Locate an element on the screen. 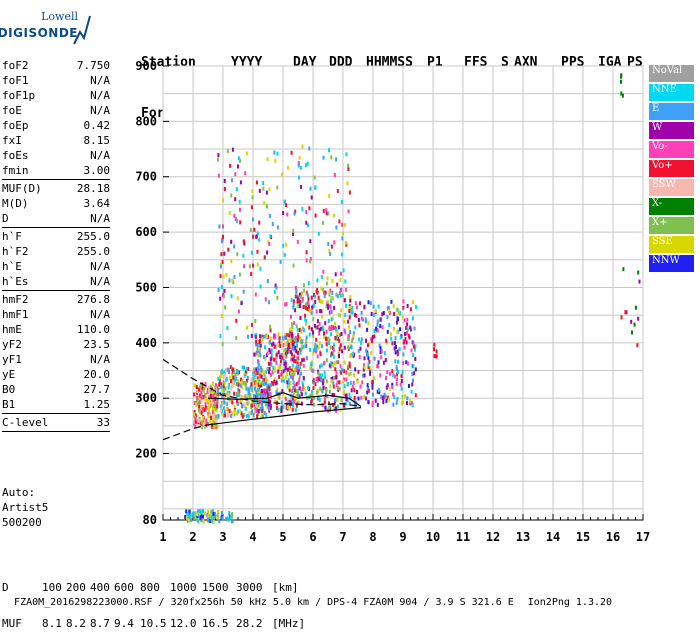 The height and width of the screenshot is (642, 700). param-value: 0.42 is located at coordinates (97, 125).